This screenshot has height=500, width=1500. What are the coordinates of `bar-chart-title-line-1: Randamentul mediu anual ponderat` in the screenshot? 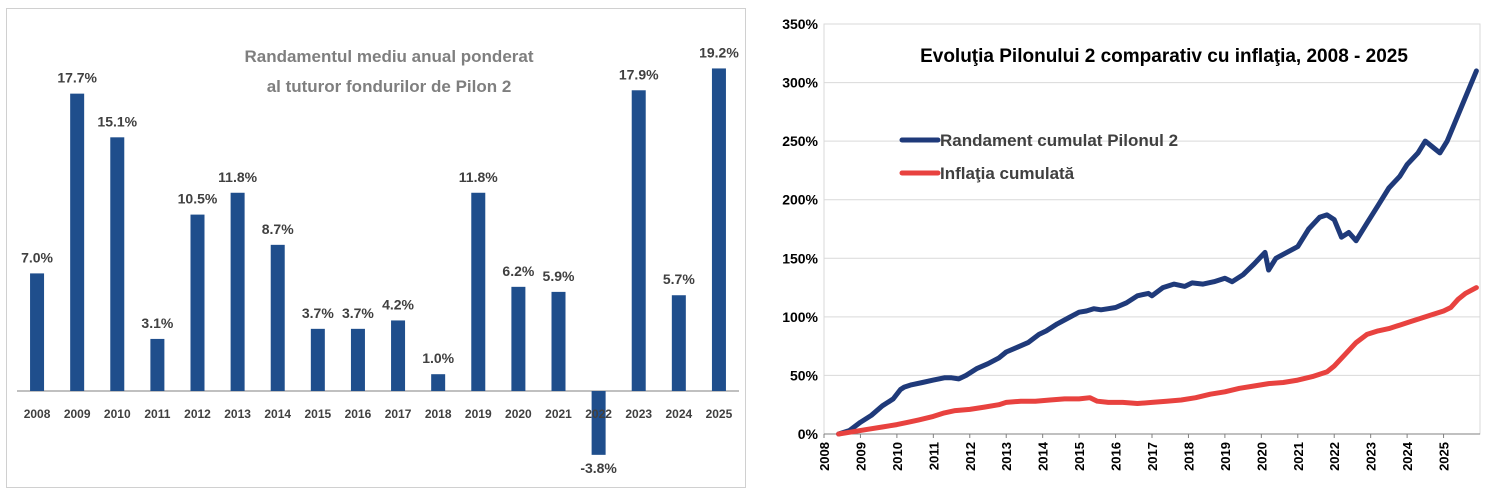 It's located at (388, 56).